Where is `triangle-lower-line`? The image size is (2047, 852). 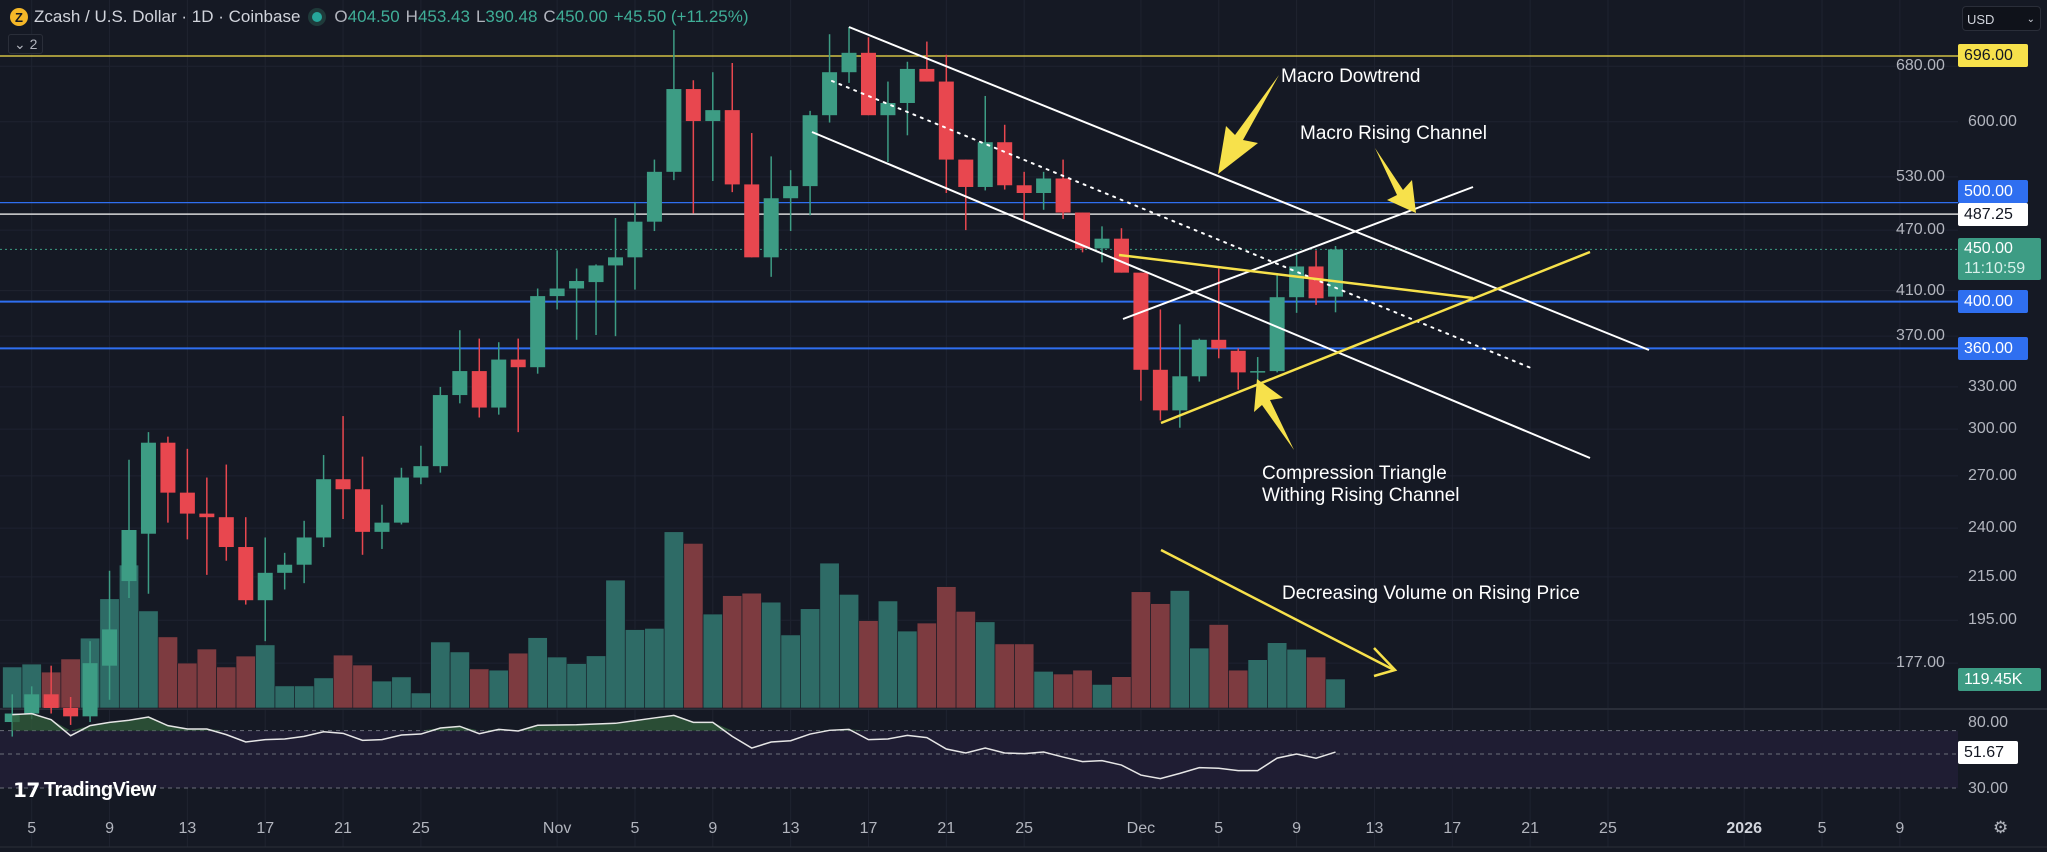 triangle-lower-line is located at coordinates (1375, 337).